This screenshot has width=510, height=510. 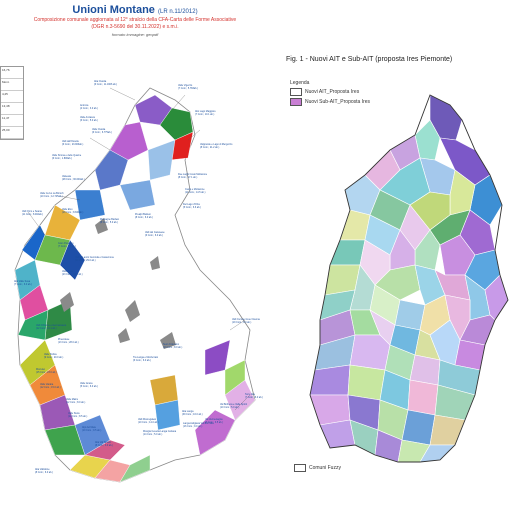 What do you see at coordinates (67, 245) in the screenshot?
I see `svg-text:Gran Paradiso(7 Com.; 7.3 ab.): Gran Paradiso (7 Com.; 7.3 ab.)` at bounding box center [67, 245].